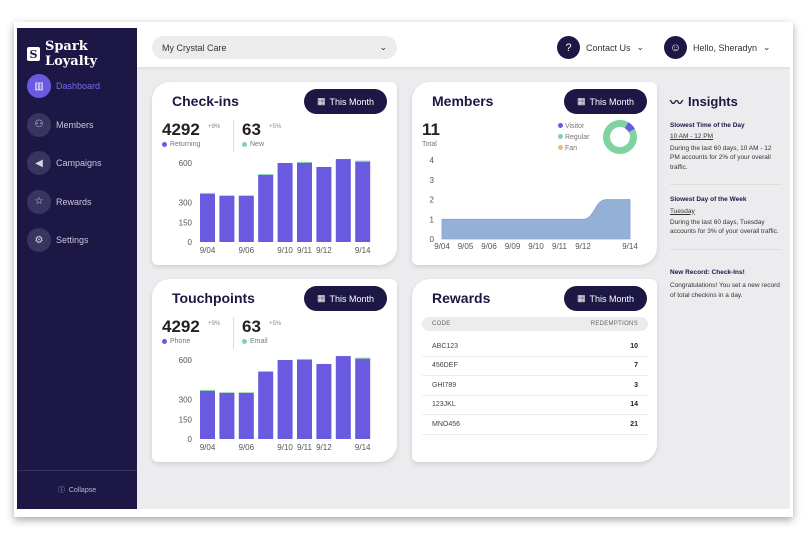  I want to click on y-tick-label: 4, so click(432, 160).